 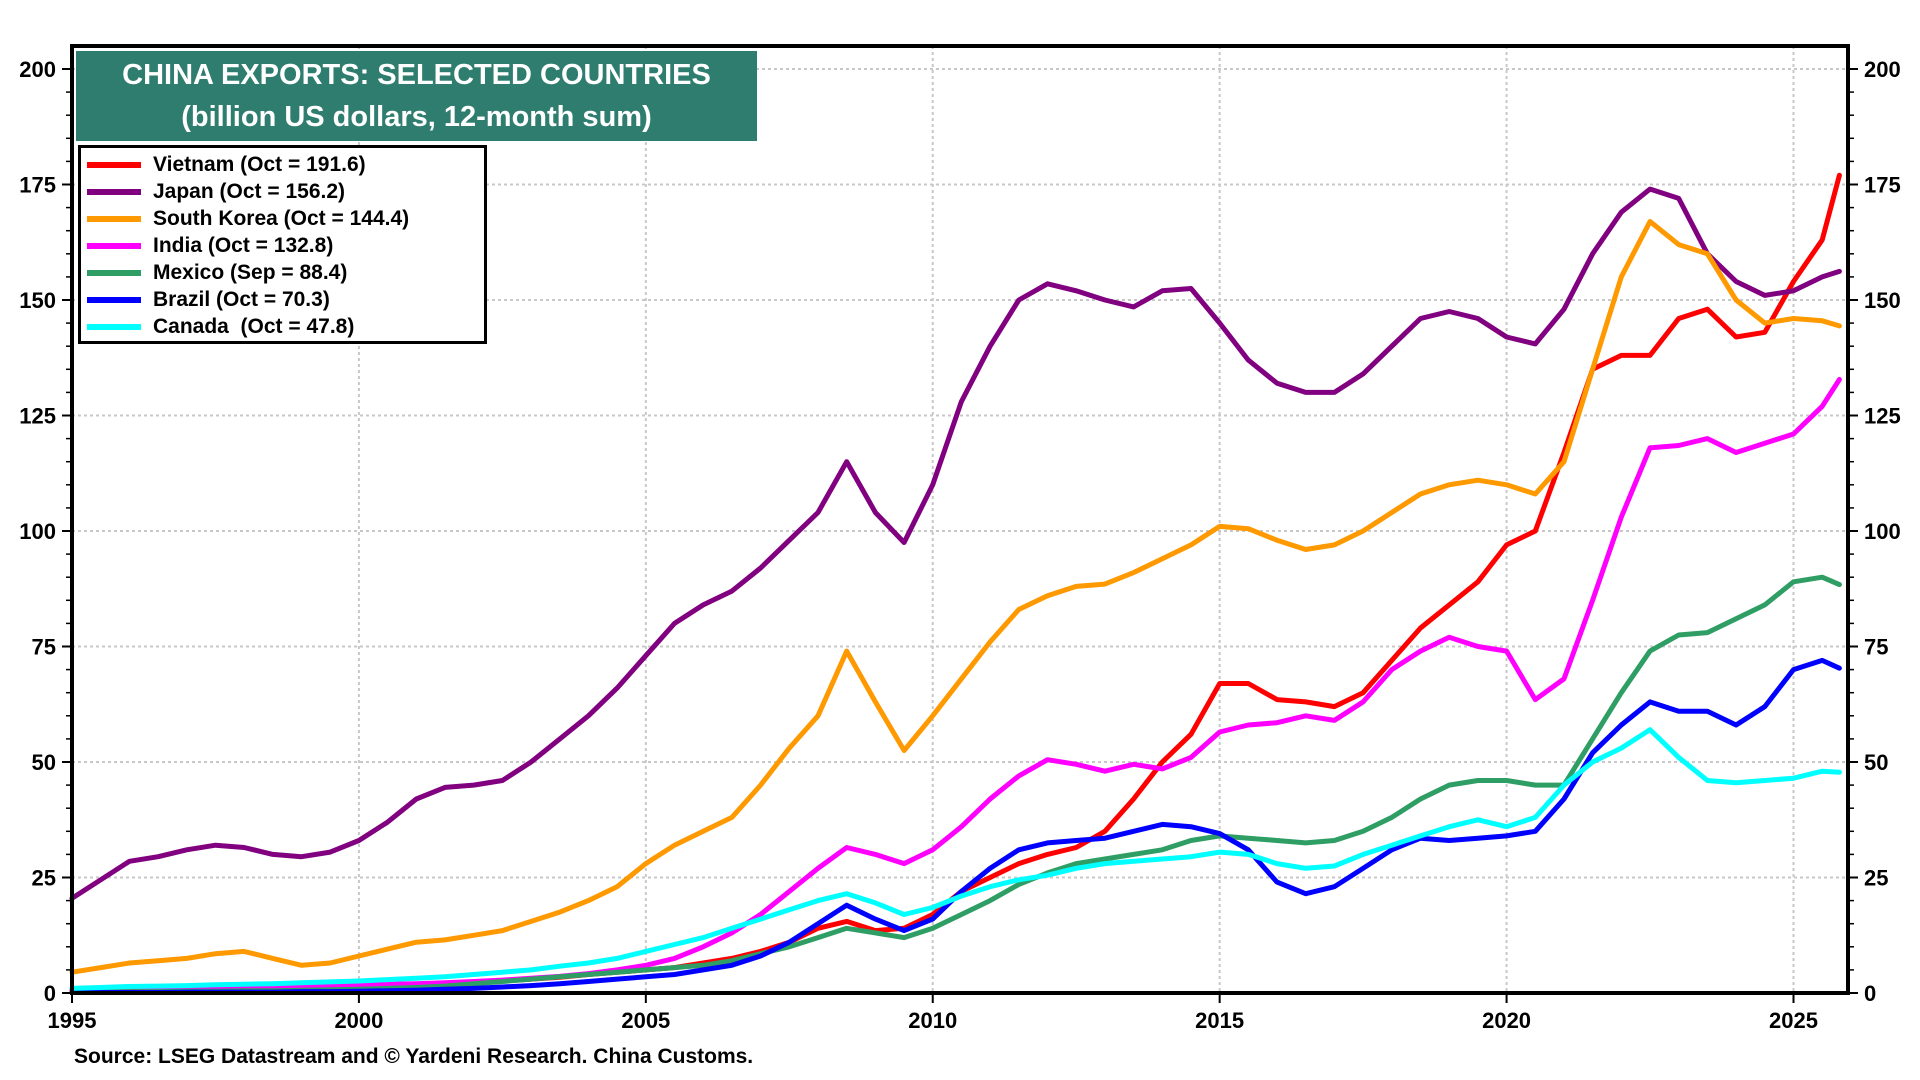 I want to click on legend-item: Brazil (Oct = 70.3), so click(x=282, y=299).